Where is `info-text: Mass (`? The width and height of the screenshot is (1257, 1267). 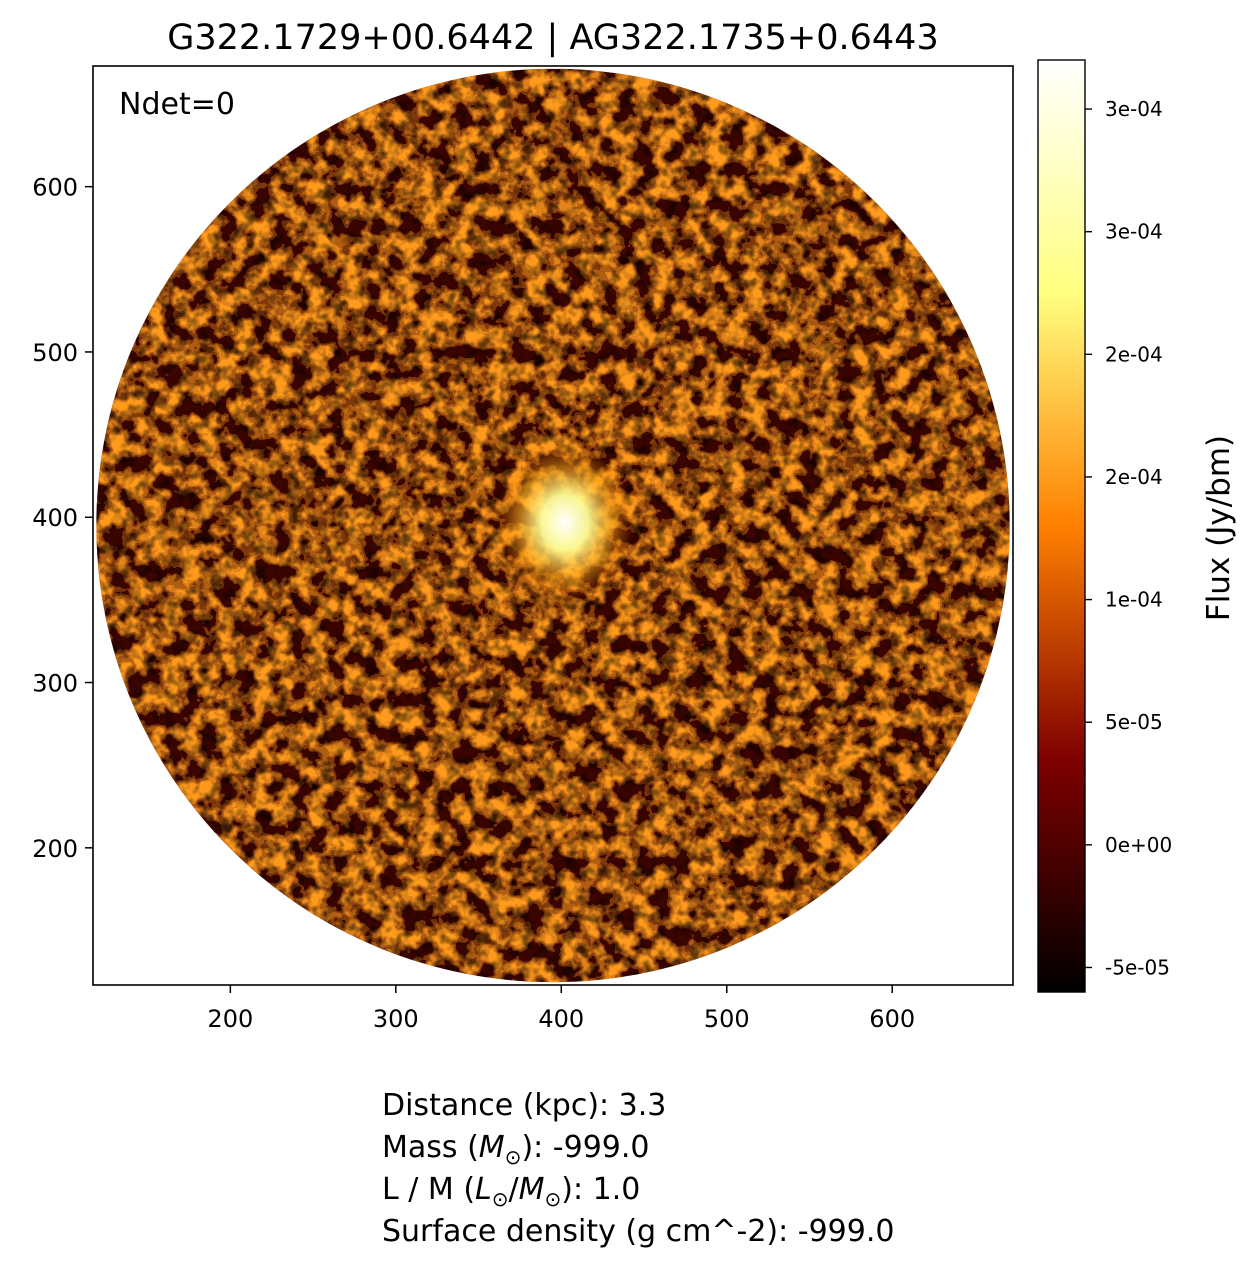 info-text: Mass ( is located at coordinates (430, 1147).